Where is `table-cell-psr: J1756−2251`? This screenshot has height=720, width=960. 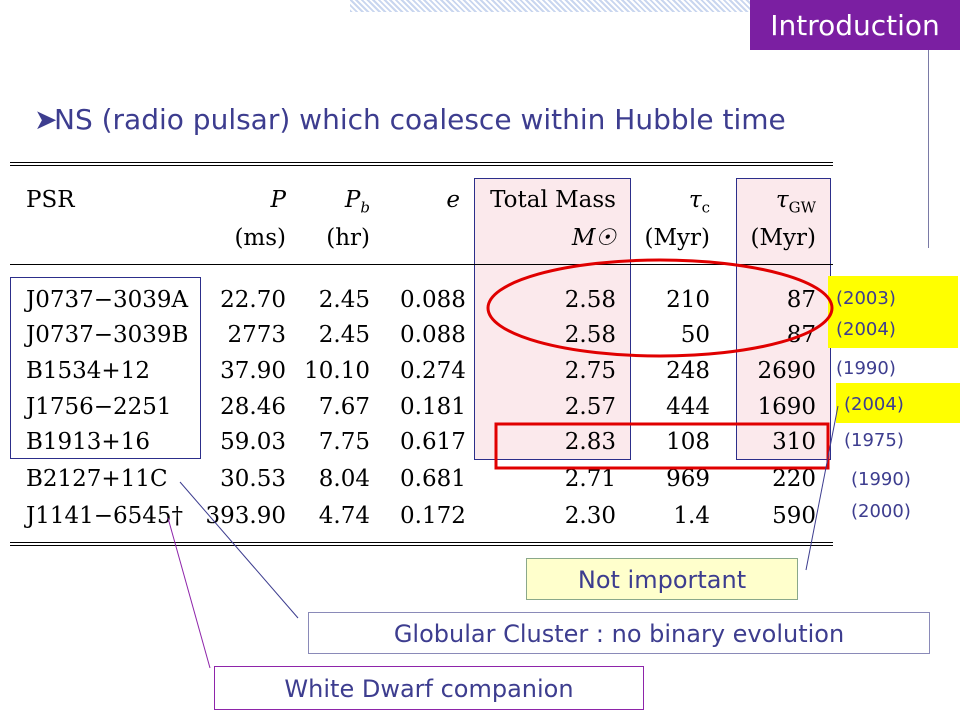 table-cell-psr: J1756−2251 is located at coordinates (99, 407).